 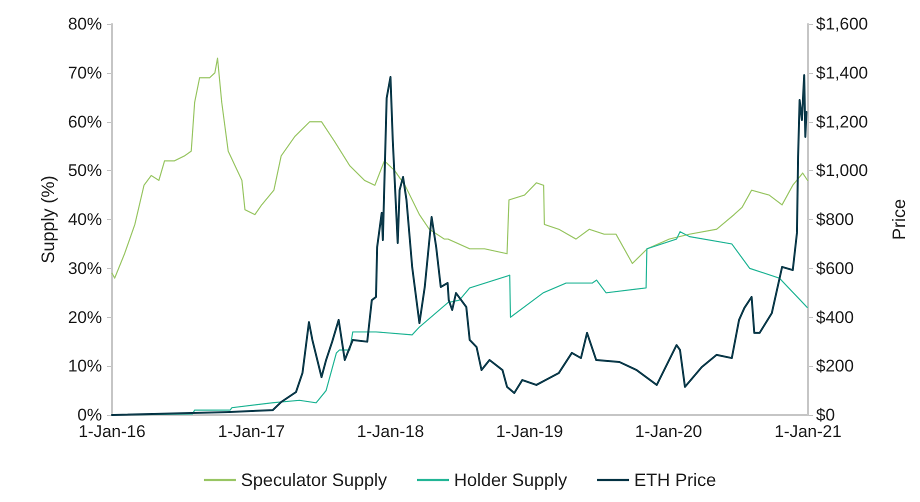 I want to click on y-tick-label: 60%, so click(x=85, y=122).